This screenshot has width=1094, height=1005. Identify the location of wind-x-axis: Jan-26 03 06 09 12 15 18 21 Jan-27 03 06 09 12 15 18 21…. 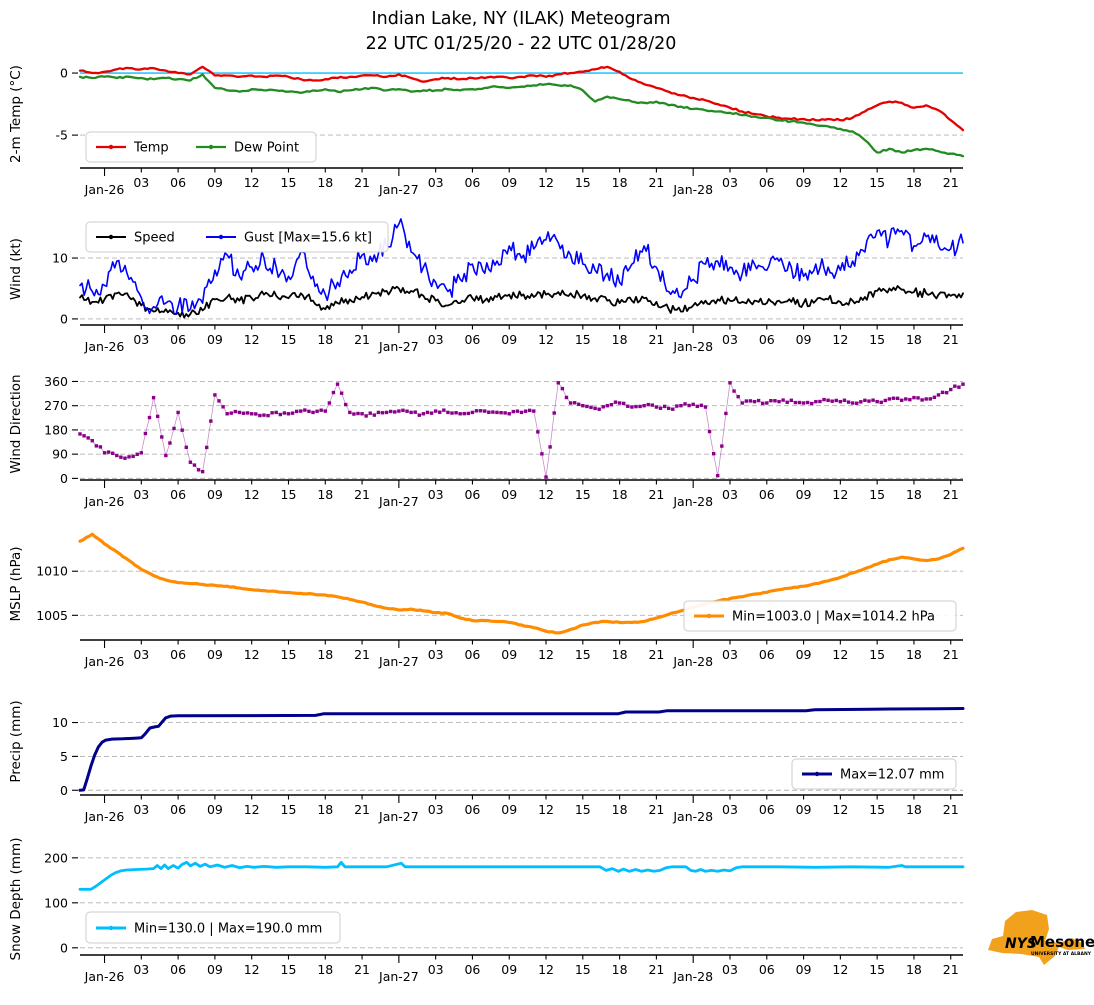
(521, 339).